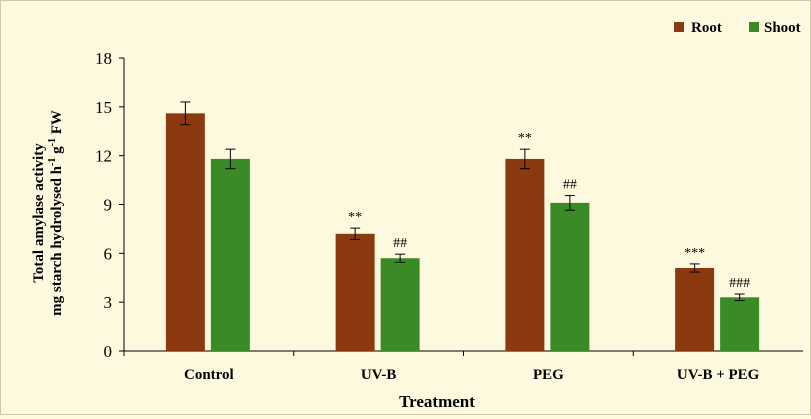  What do you see at coordinates (525, 254) in the screenshot?
I see `bar-root-peg` at bounding box center [525, 254].